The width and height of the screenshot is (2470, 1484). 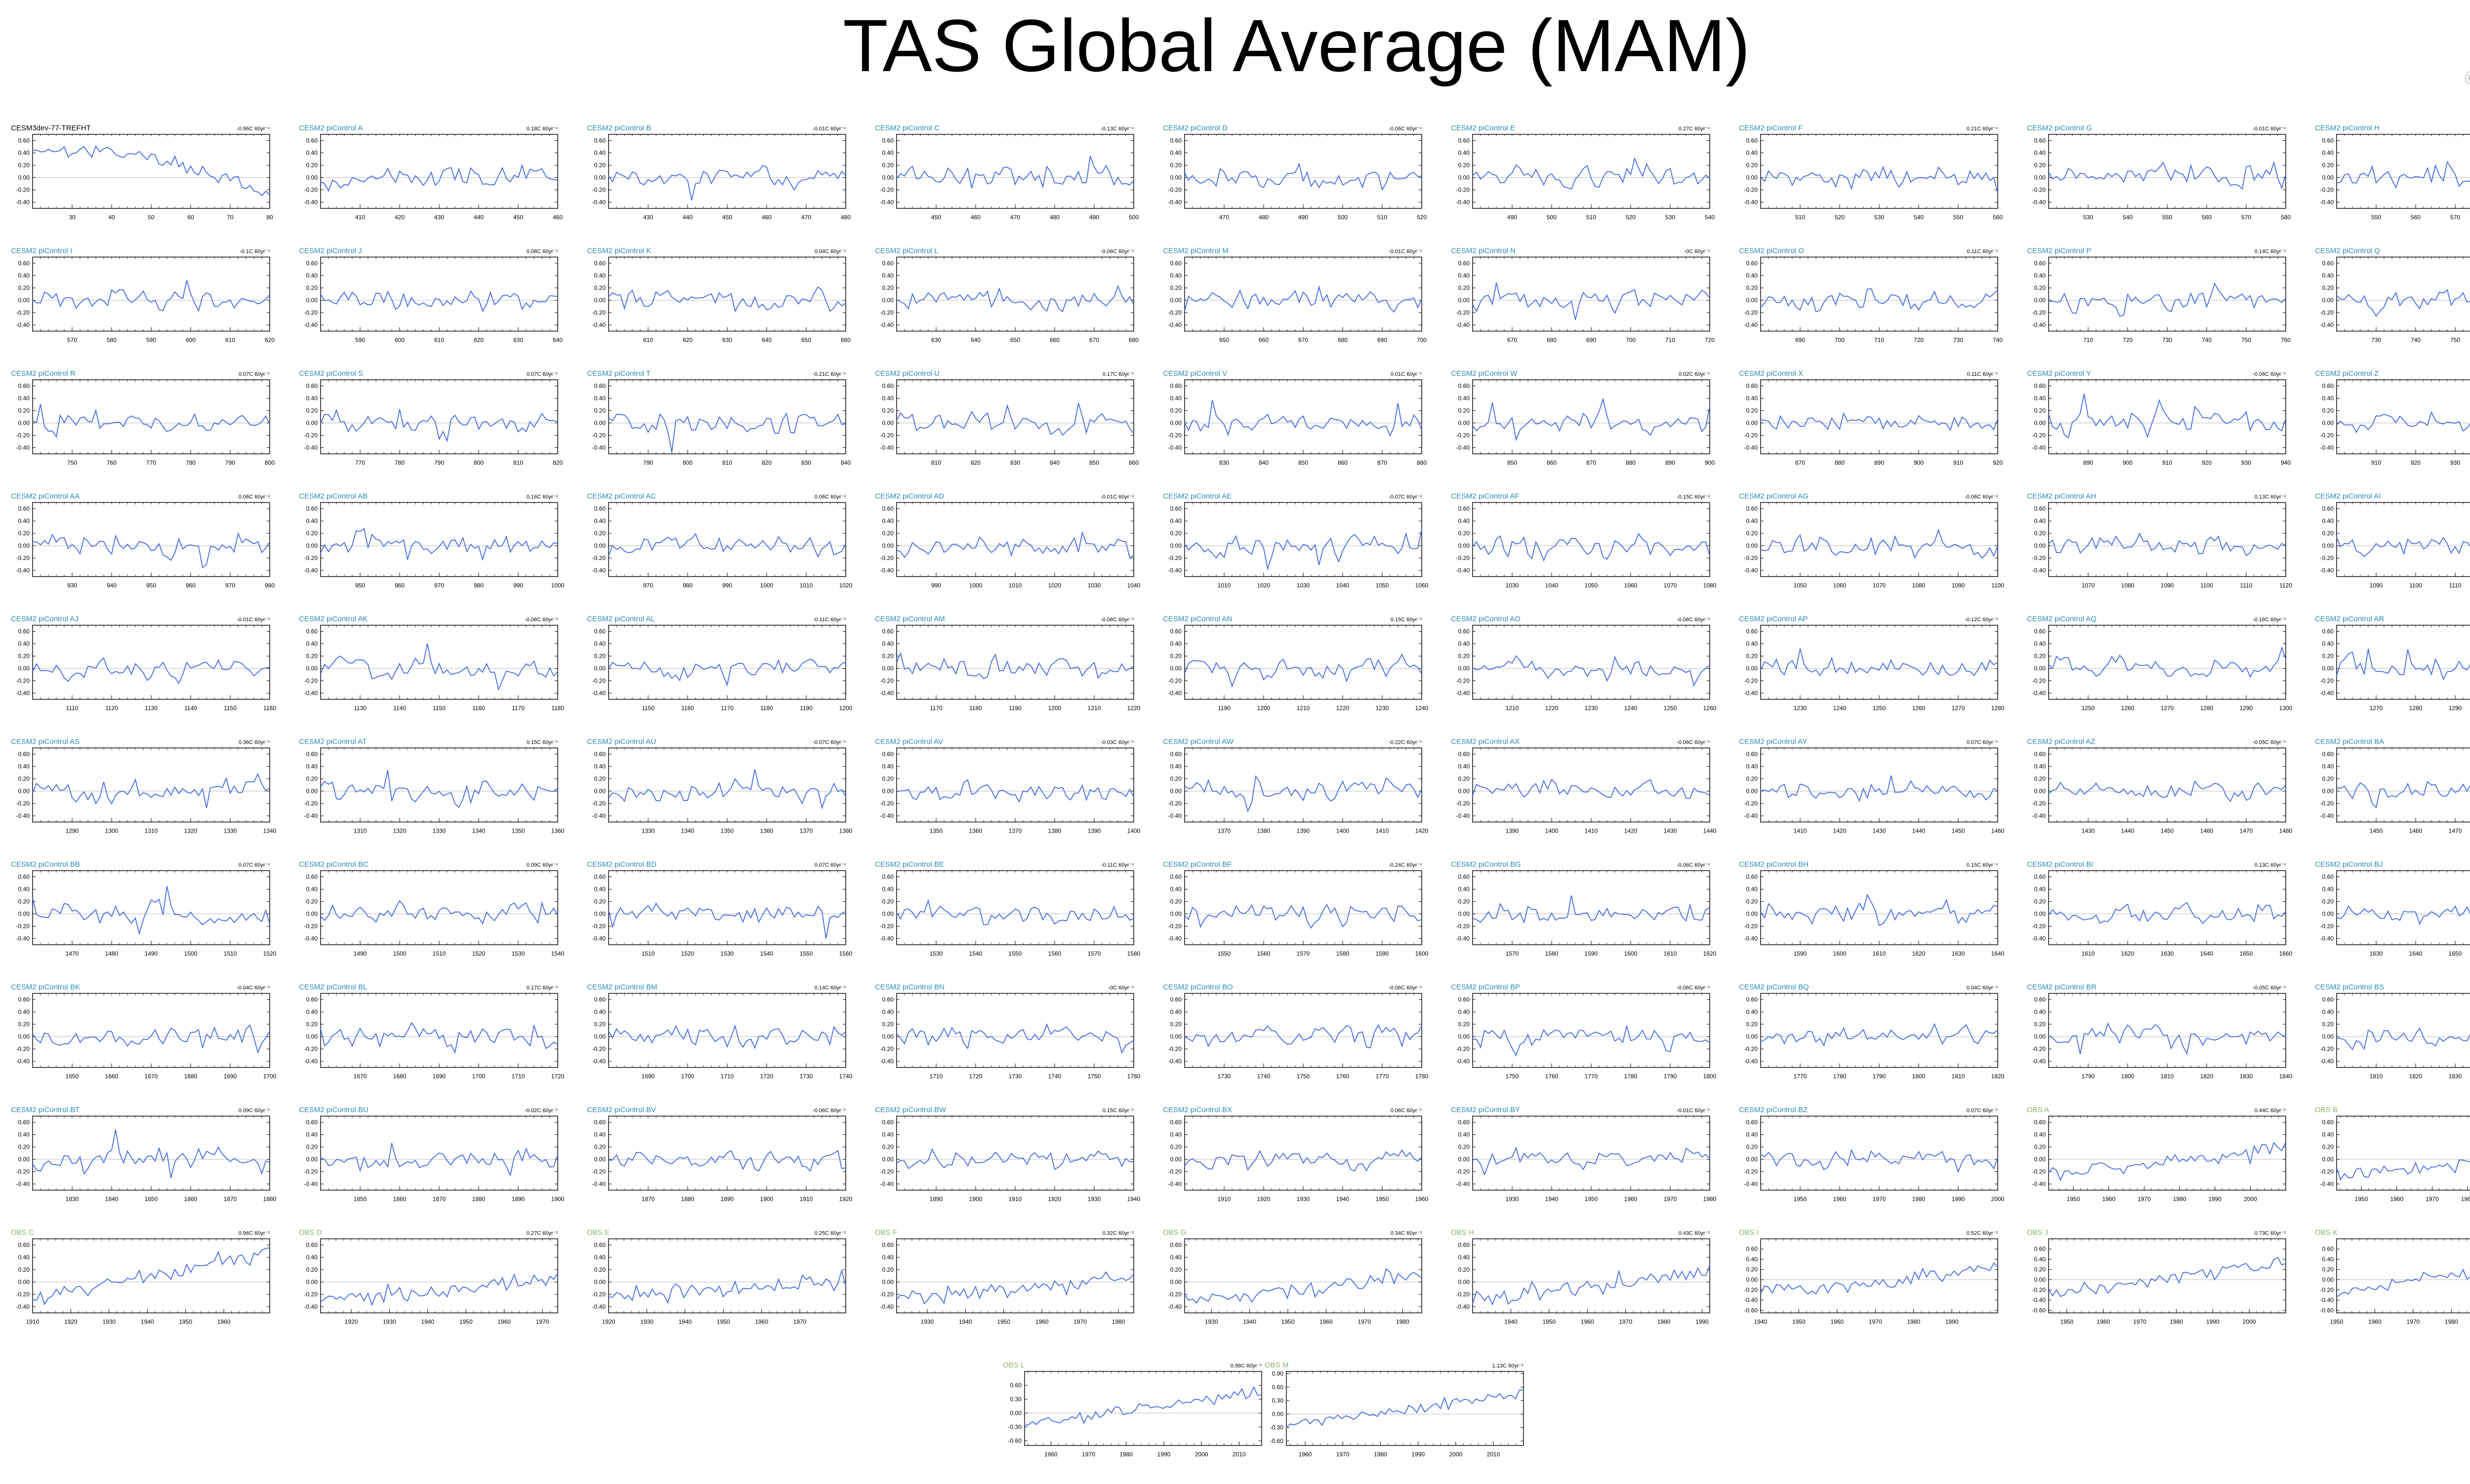 What do you see at coordinates (230, 340) in the screenshot?
I see `x-tick-label: 610` at bounding box center [230, 340].